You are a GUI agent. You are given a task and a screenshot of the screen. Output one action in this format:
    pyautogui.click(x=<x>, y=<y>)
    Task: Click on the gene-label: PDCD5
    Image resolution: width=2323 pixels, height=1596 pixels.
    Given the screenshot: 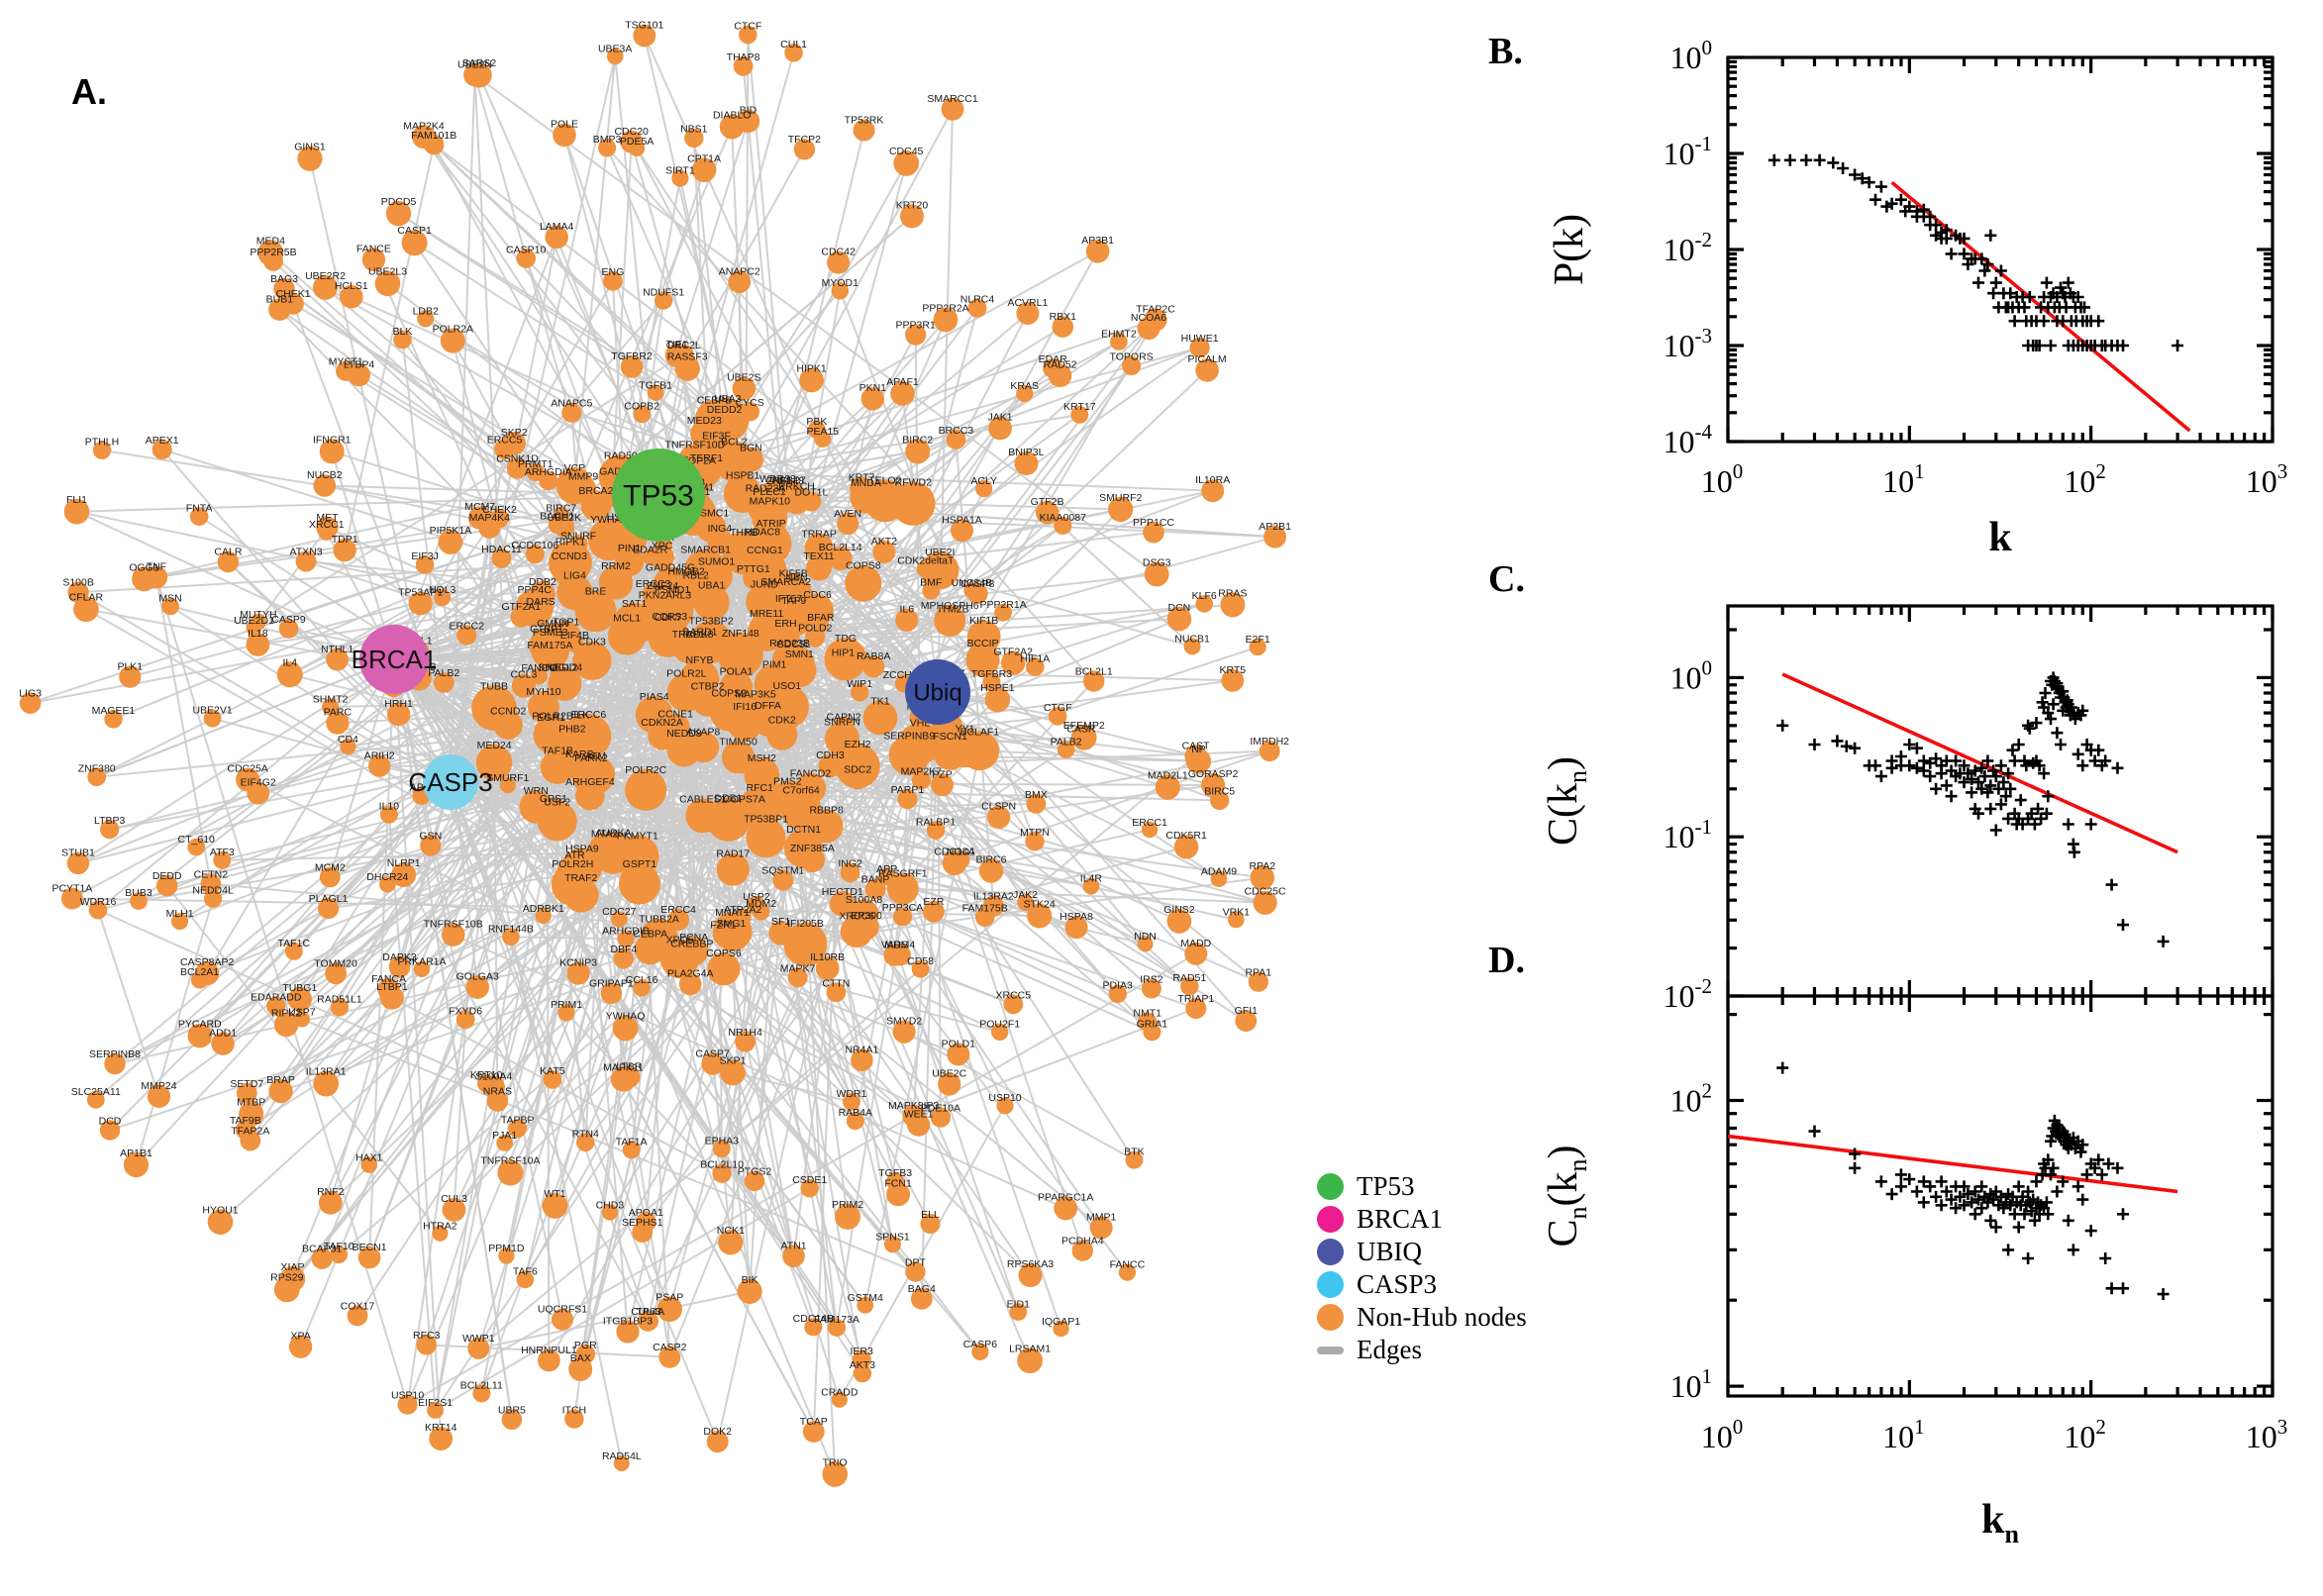 What is the action you would take?
    pyautogui.click(x=399, y=202)
    